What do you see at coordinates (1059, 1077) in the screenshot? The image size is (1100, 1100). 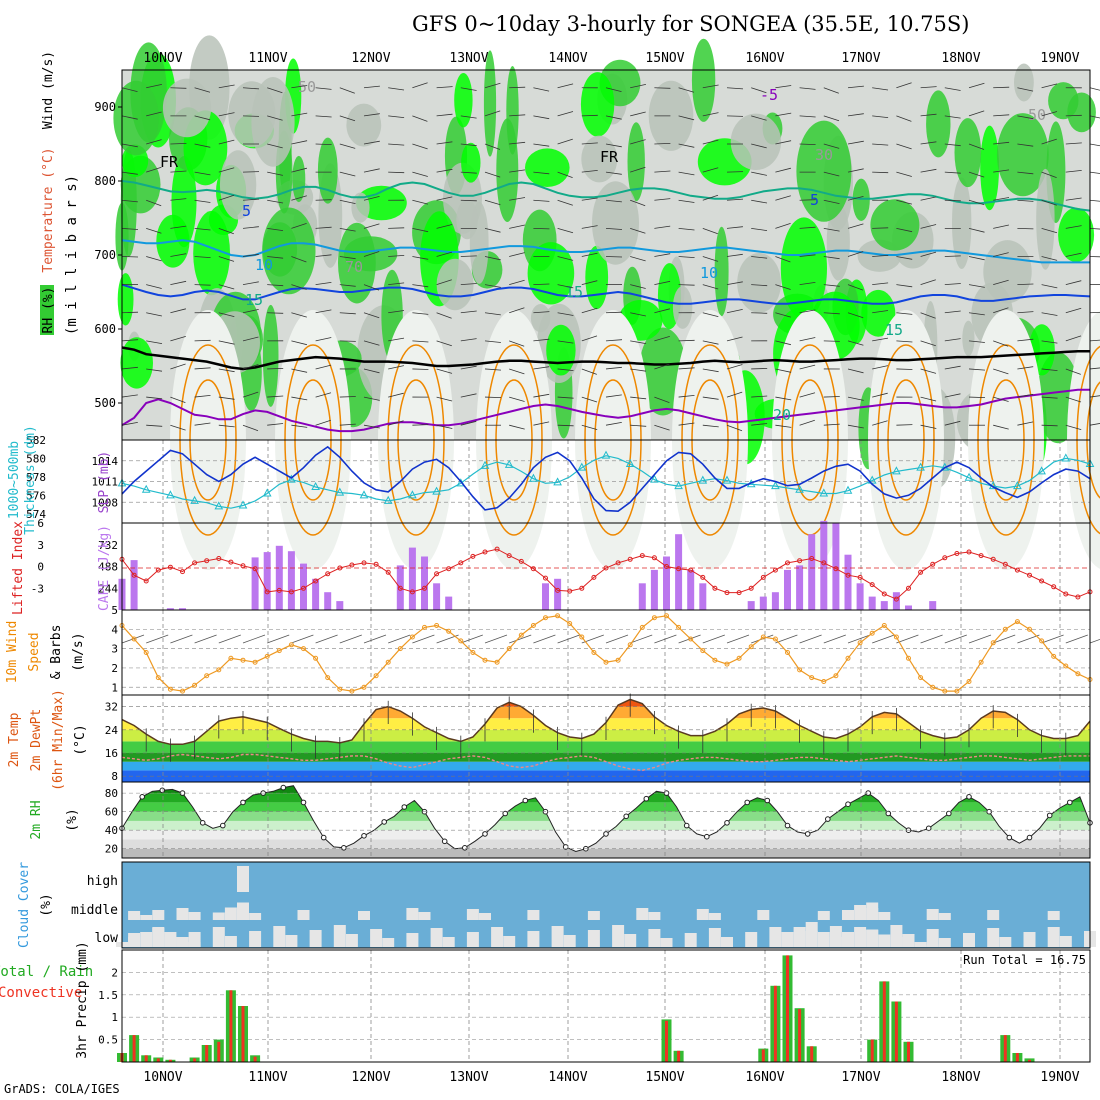 I see `date-label-bottom: 19NOV` at bounding box center [1059, 1077].